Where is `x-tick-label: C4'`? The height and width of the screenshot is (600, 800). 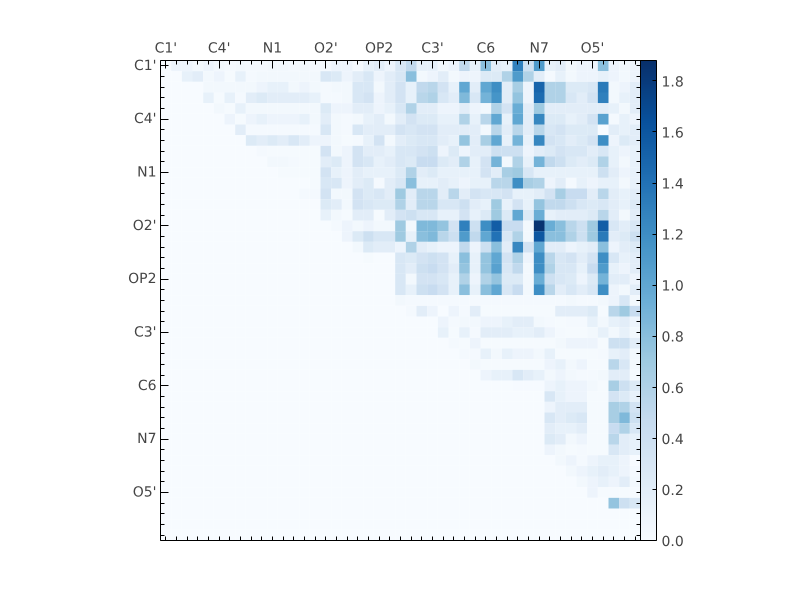
x-tick-label: C4' is located at coordinates (219, 48).